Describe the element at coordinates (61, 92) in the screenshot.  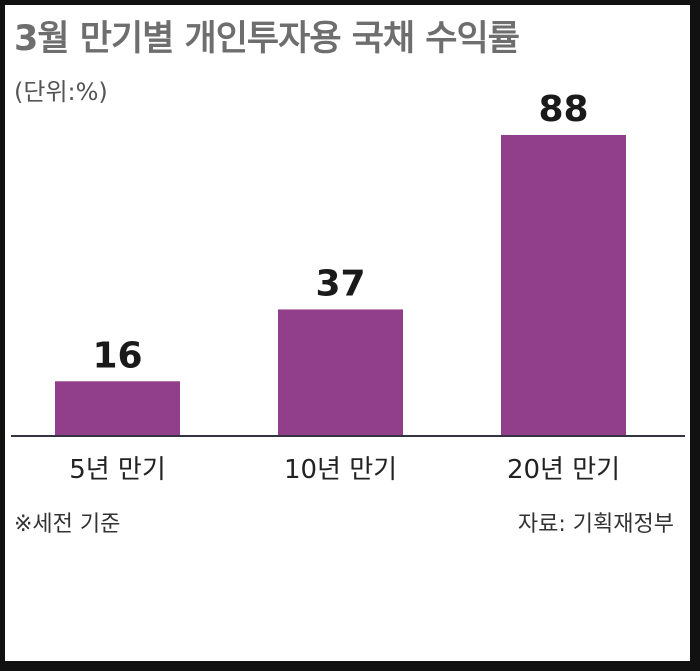
I see `unit-label: (단위:%)` at that location.